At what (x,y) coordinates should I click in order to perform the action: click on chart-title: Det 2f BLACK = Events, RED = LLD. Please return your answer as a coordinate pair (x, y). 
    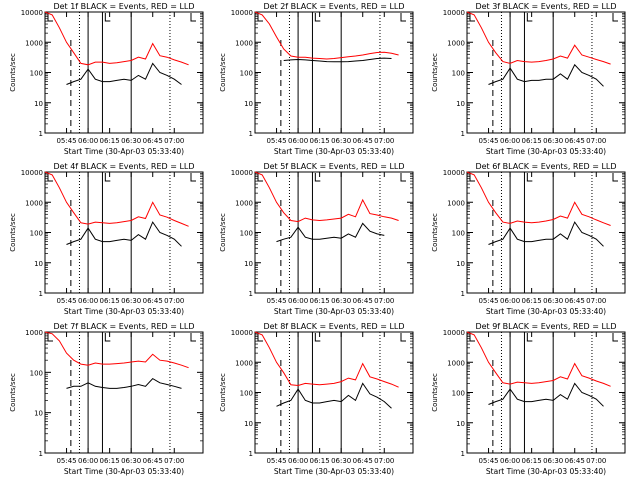
    Looking at the image, I should click on (333, 6).